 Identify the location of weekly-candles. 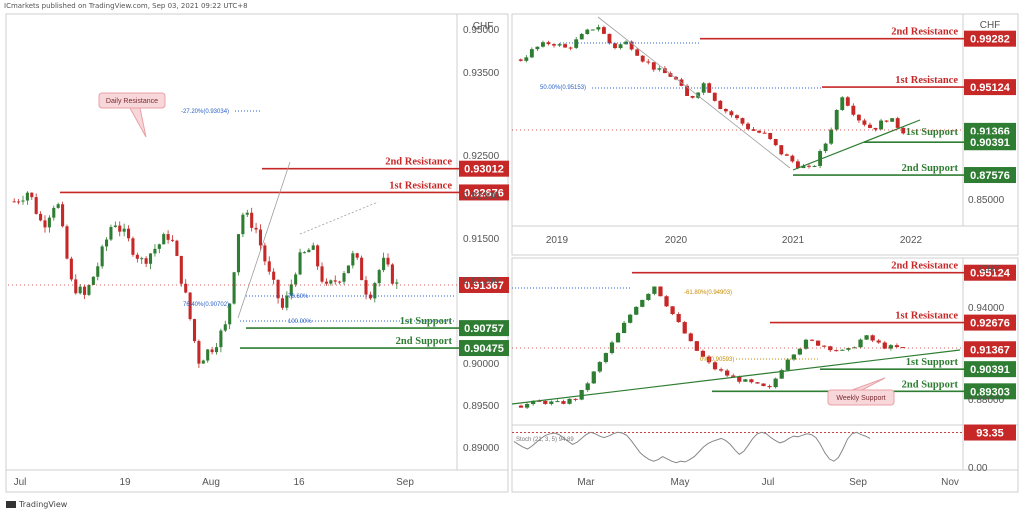
(712, 347).